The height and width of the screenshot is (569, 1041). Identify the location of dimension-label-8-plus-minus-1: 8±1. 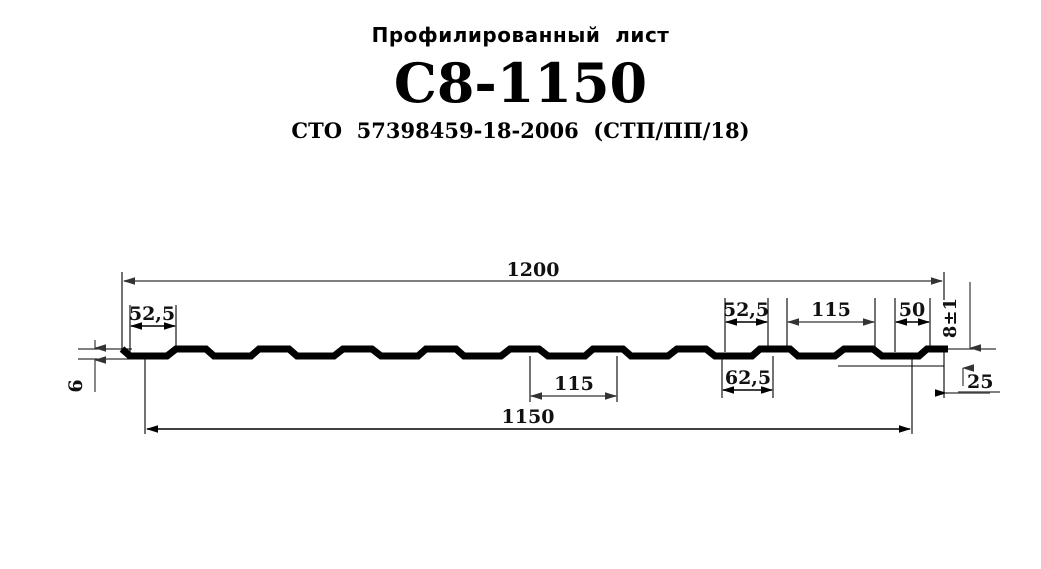
(950, 318).